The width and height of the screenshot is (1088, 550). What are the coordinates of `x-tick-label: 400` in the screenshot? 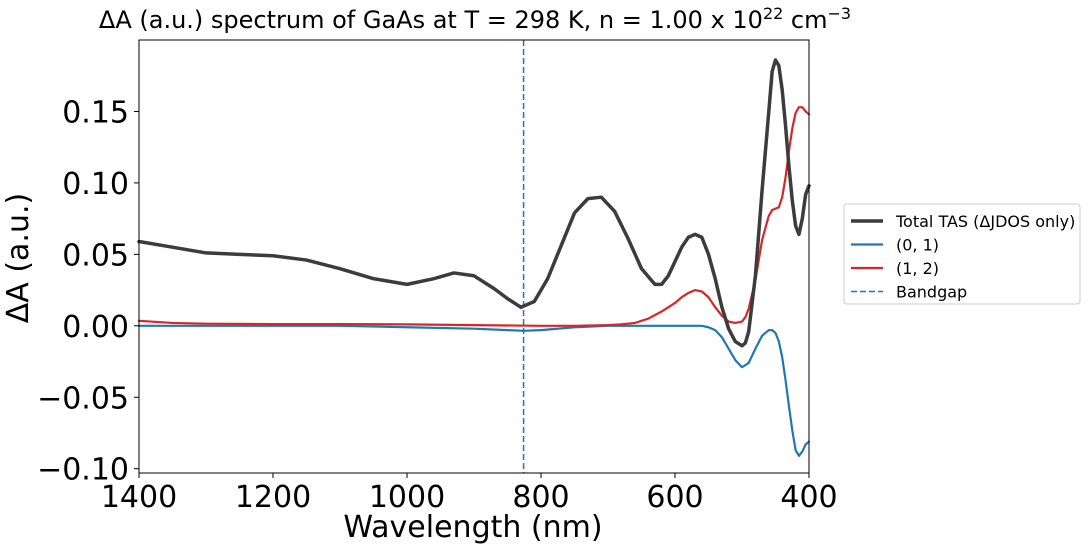 It's located at (808, 497).